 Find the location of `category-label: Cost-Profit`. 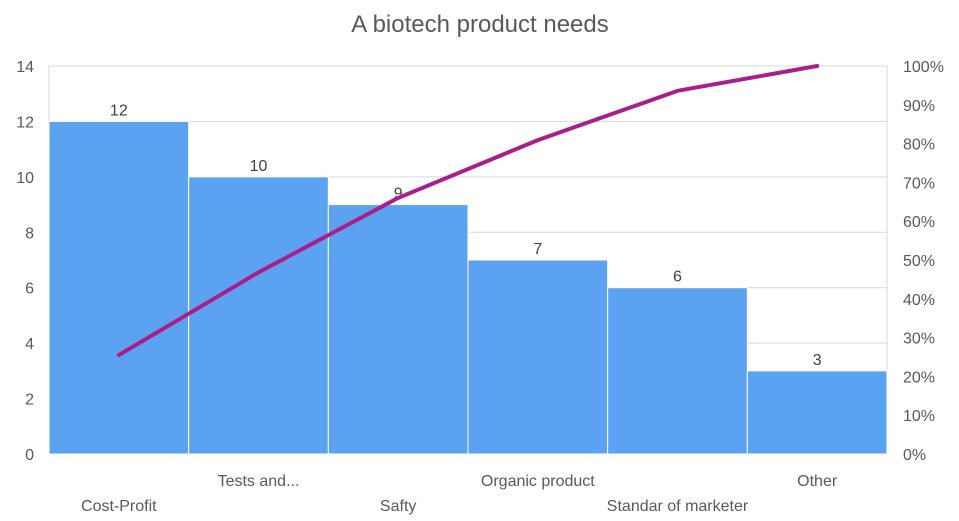

category-label: Cost-Profit is located at coordinates (119, 506).